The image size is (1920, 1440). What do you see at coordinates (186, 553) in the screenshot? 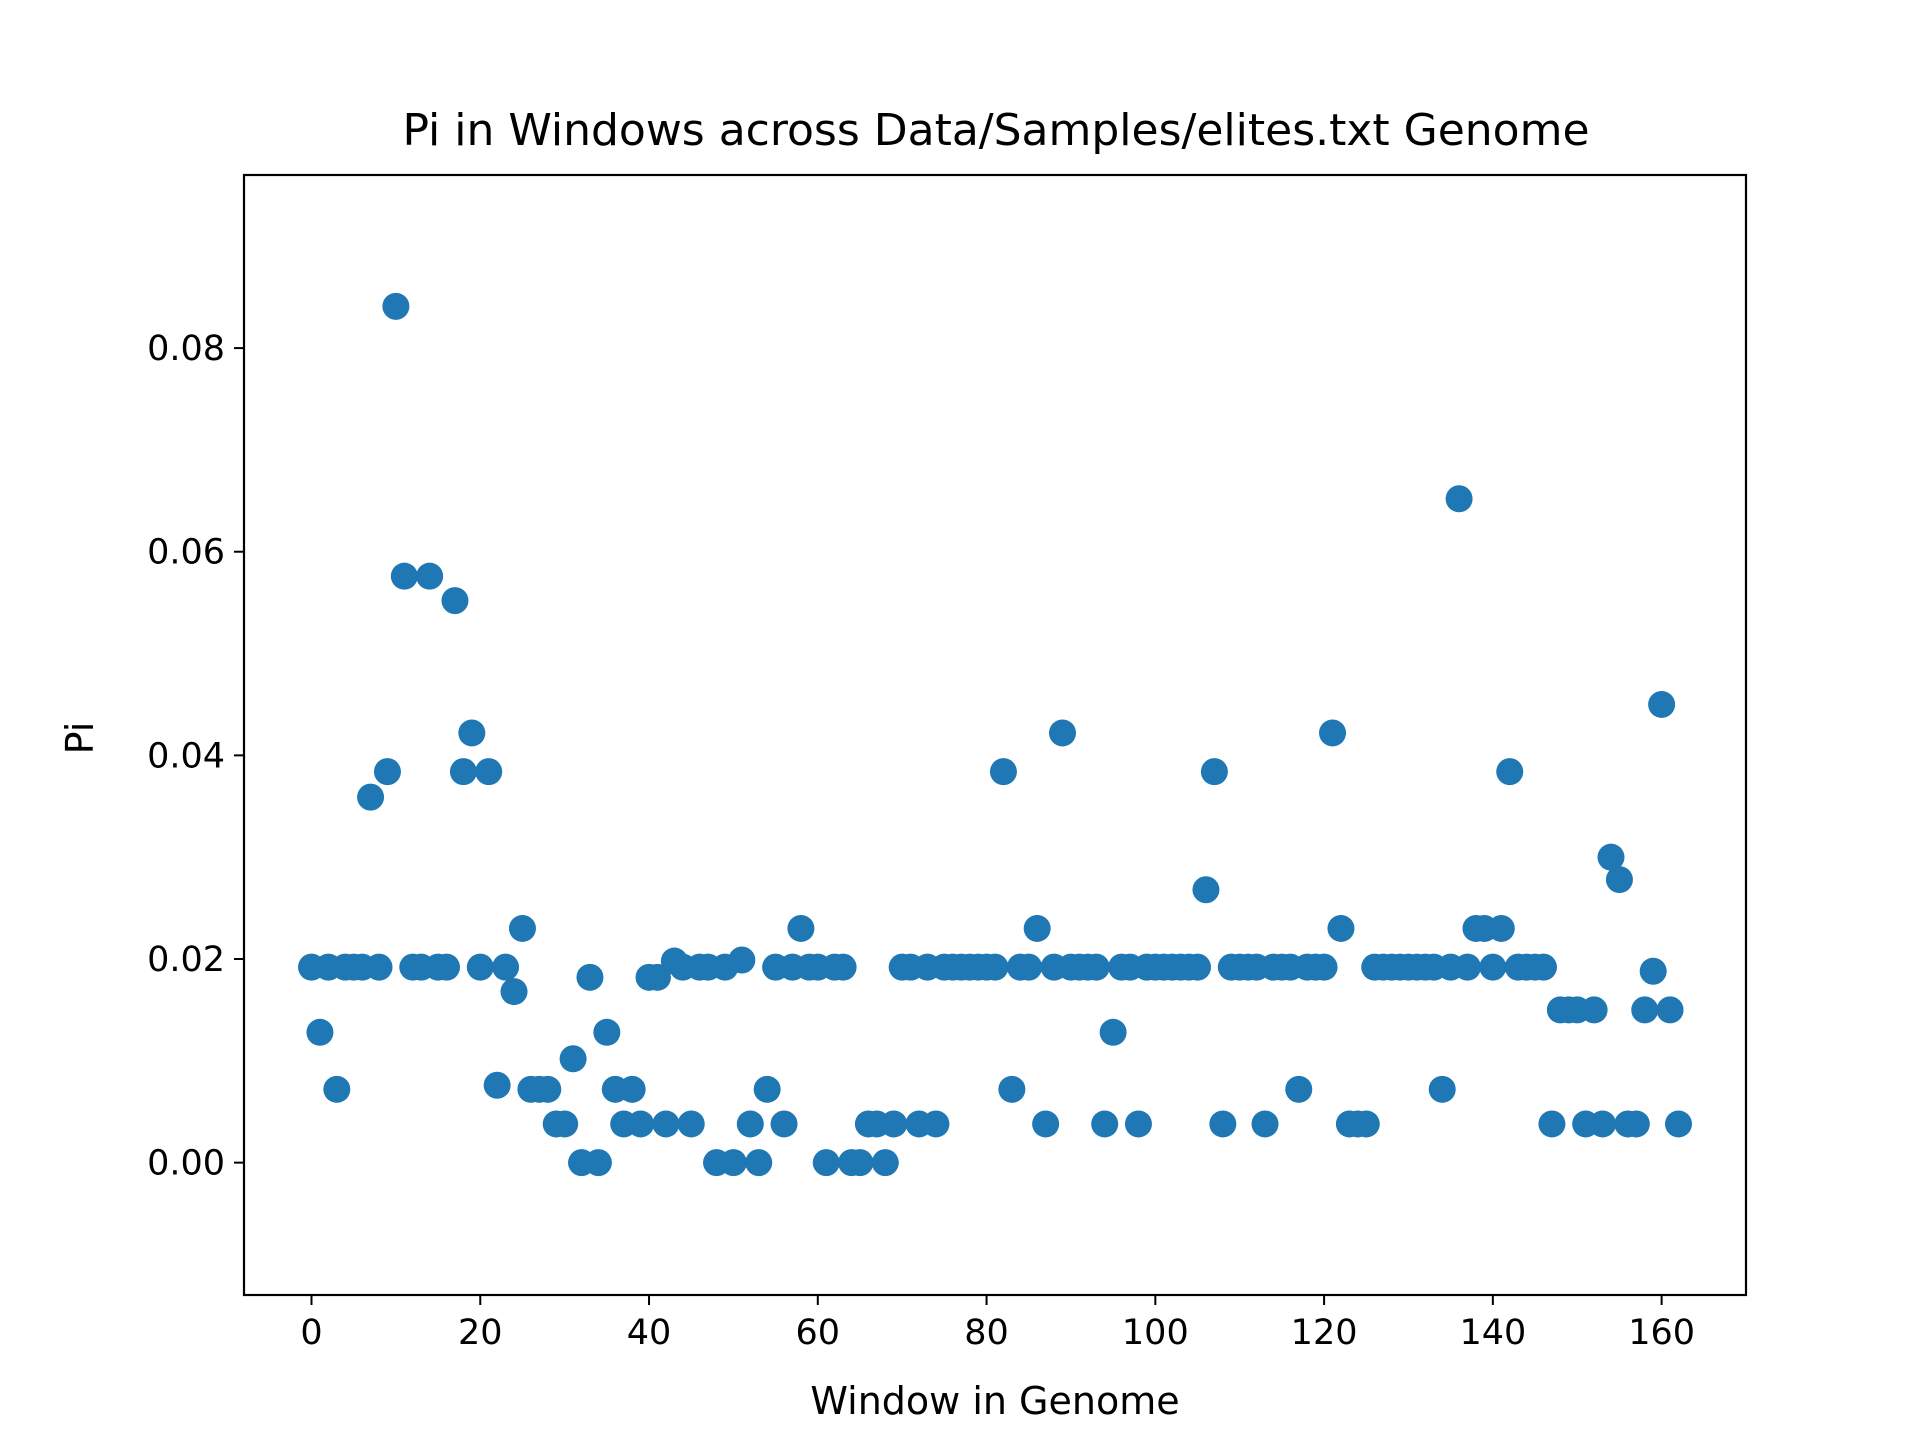
I see `y-tick-label: 0.06` at bounding box center [186, 553].